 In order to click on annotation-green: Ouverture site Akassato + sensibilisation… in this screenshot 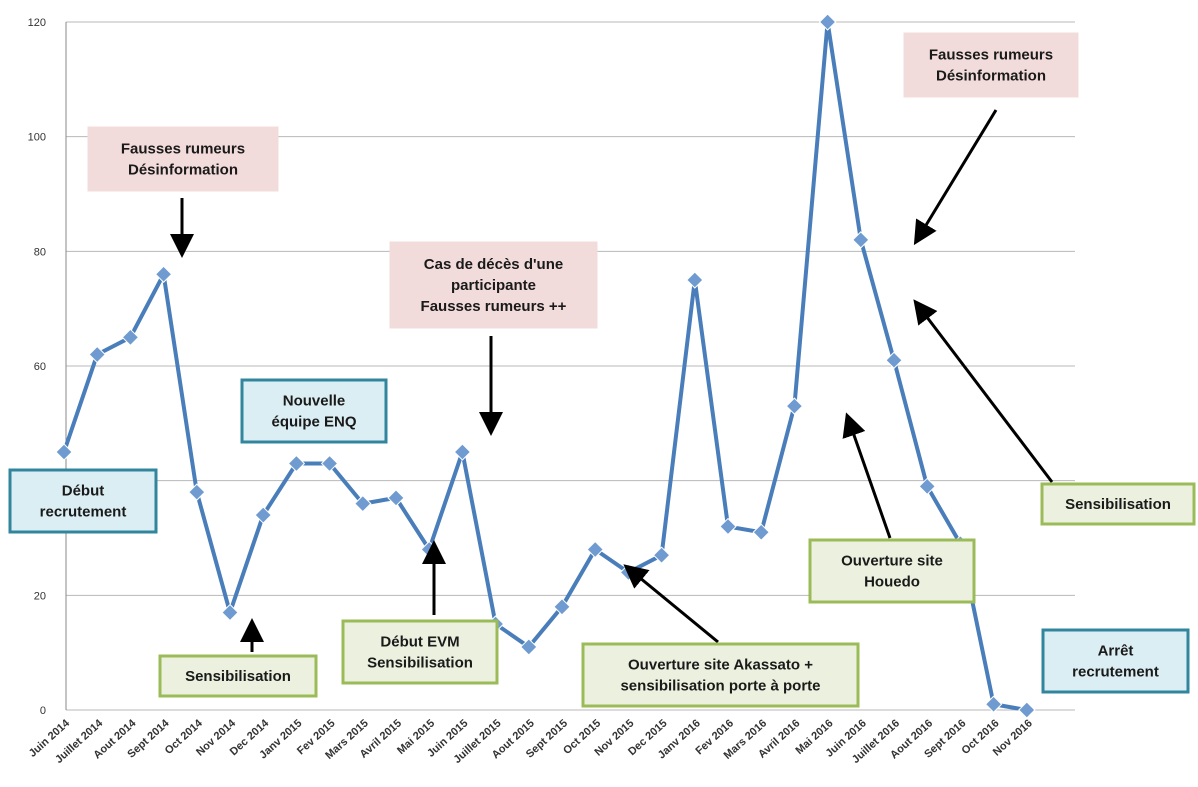, I will do `click(720, 675)`.